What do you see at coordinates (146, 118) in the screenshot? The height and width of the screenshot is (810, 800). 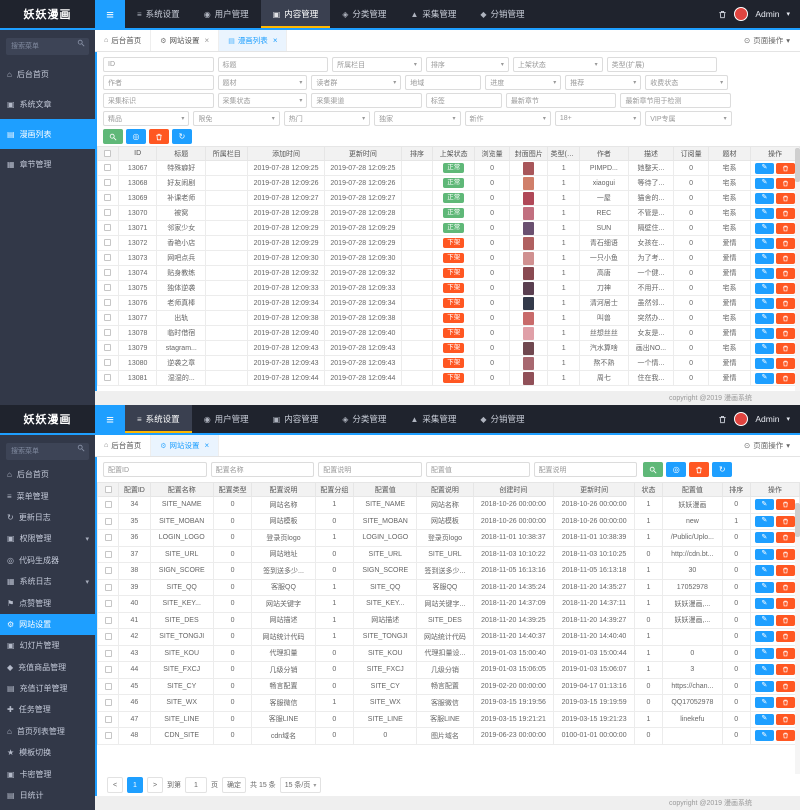 I see `filter-select: 精品 ▾` at bounding box center [146, 118].